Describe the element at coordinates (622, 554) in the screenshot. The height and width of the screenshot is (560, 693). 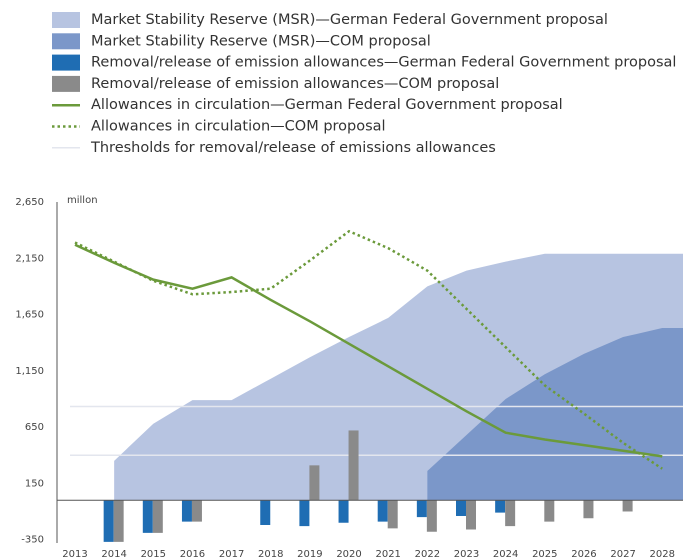
I see `x-tick-label: 2027` at that location.